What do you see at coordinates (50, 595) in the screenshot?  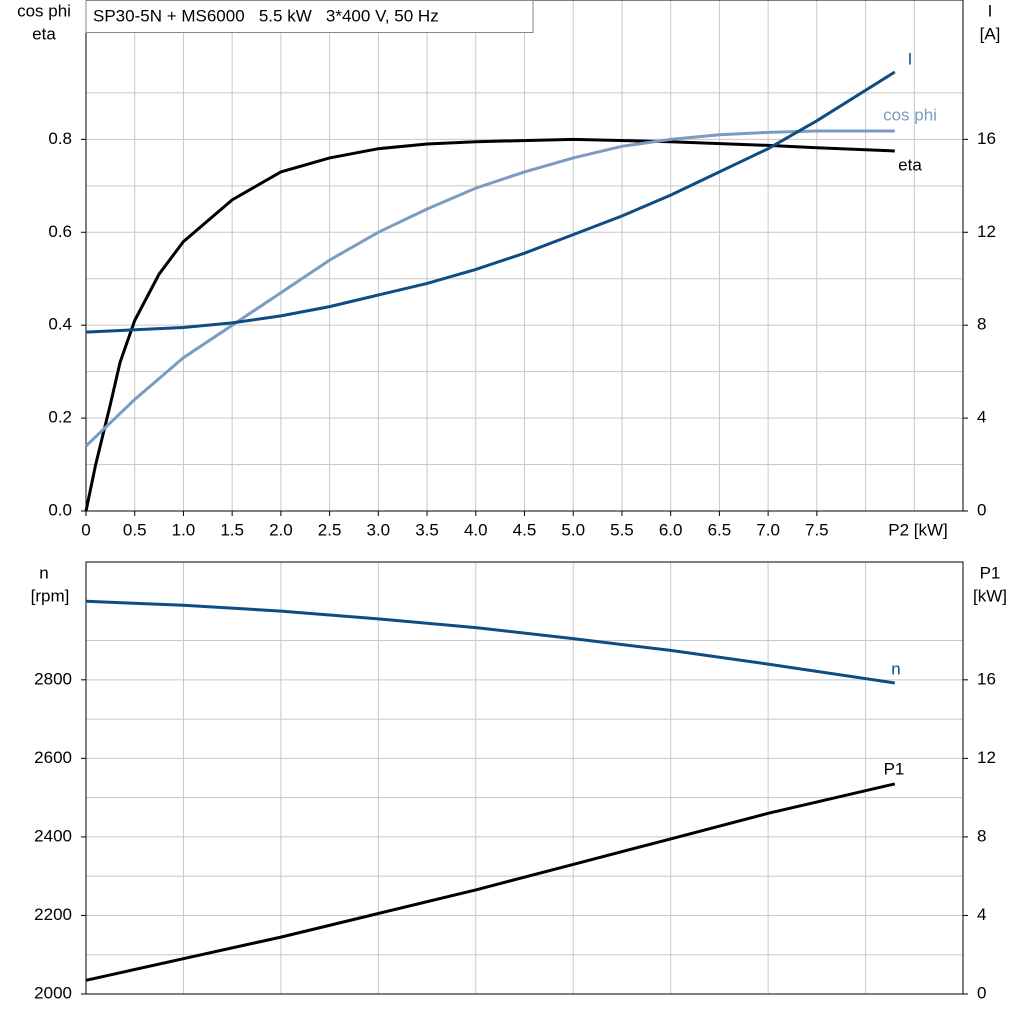 I see `y-axis-label: [rpm]` at bounding box center [50, 595].